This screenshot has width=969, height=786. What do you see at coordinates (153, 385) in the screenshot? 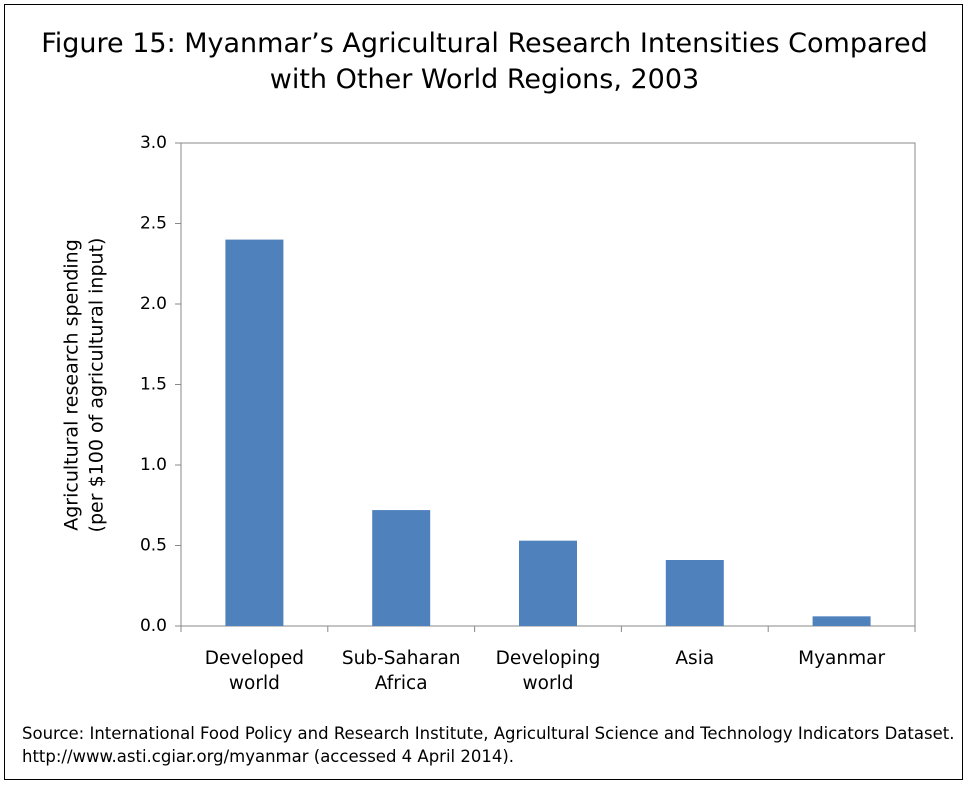
I see `y-tick-label: 1.5` at bounding box center [153, 385].